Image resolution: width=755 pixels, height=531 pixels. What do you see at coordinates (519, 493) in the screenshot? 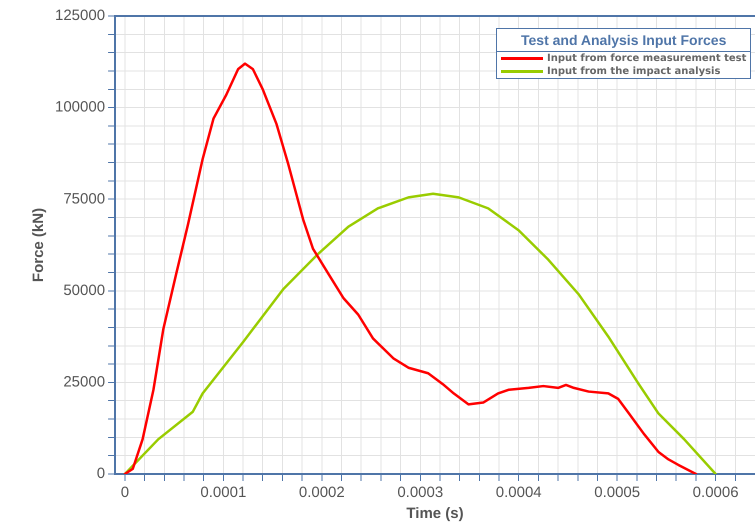
I see `x-tick-label: 0.0004` at bounding box center [519, 493].